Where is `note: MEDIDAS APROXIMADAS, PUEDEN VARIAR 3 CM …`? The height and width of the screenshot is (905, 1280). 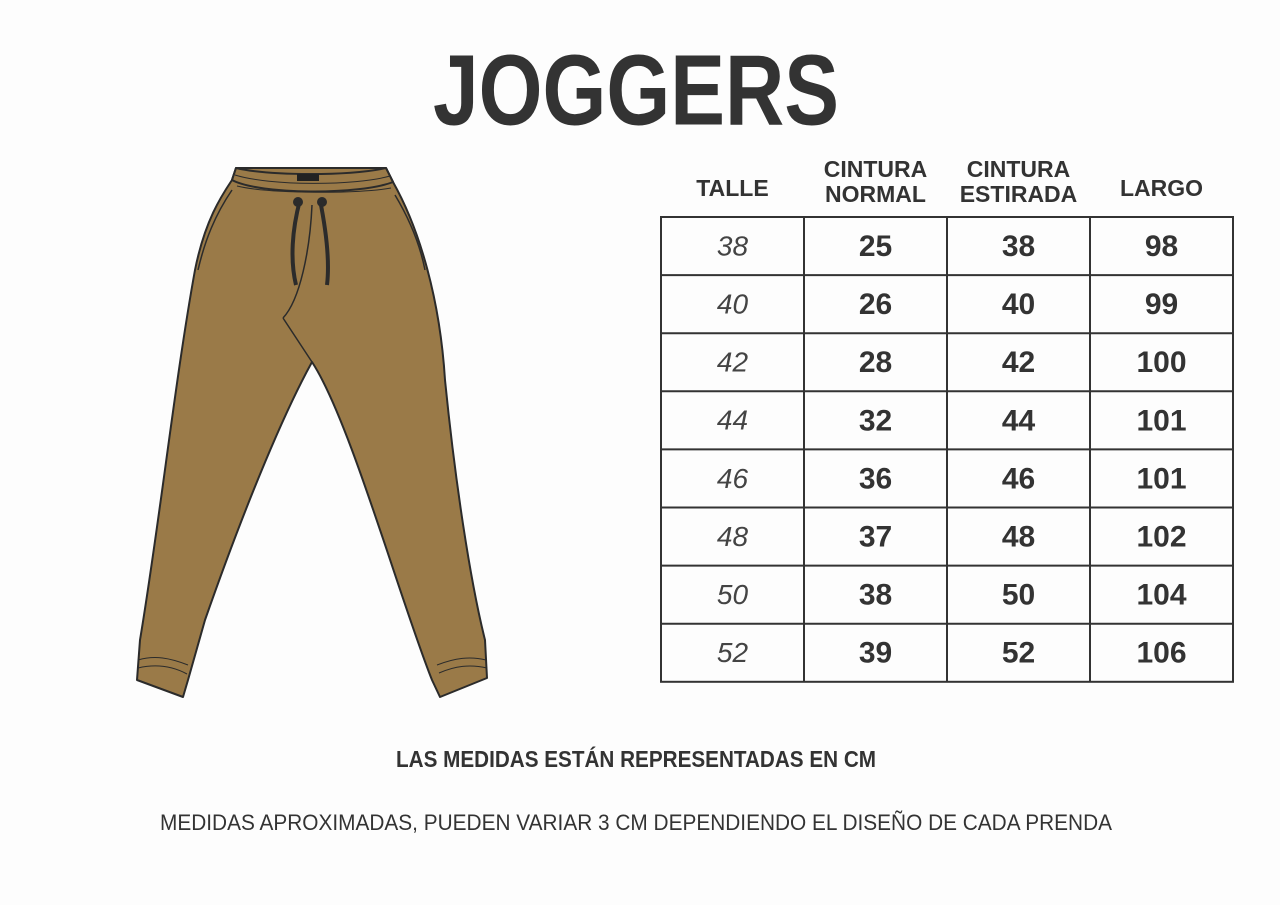 note: MEDIDAS APROXIMADAS, PUEDEN VARIAR 3 CM … is located at coordinates (636, 822).